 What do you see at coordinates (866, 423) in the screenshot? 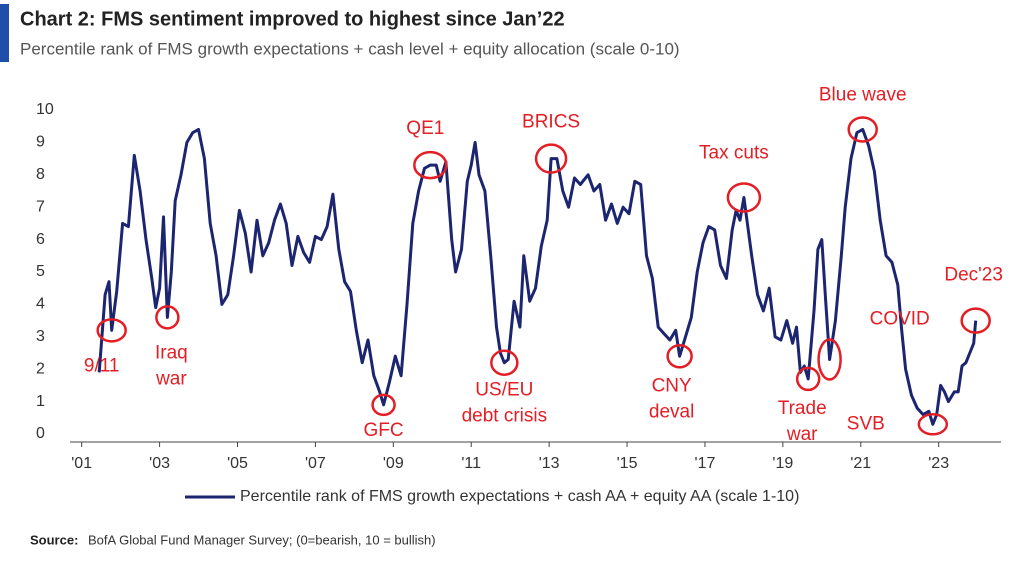
I see `annotation-label: SVB` at bounding box center [866, 423].